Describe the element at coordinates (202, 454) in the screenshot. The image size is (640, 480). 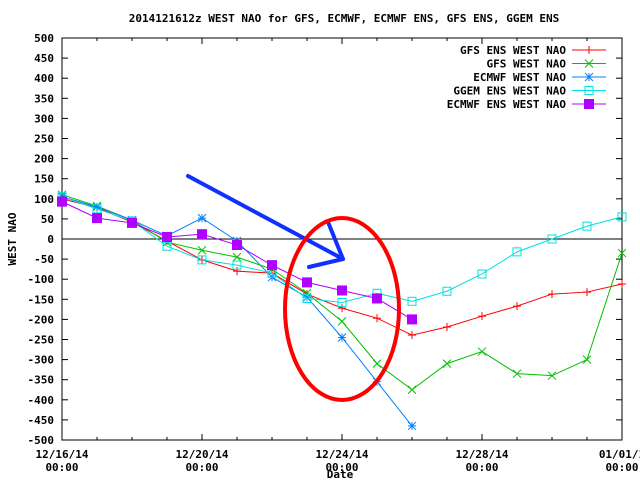
I see `x-tick-label-date: 12/20/14` at that location.